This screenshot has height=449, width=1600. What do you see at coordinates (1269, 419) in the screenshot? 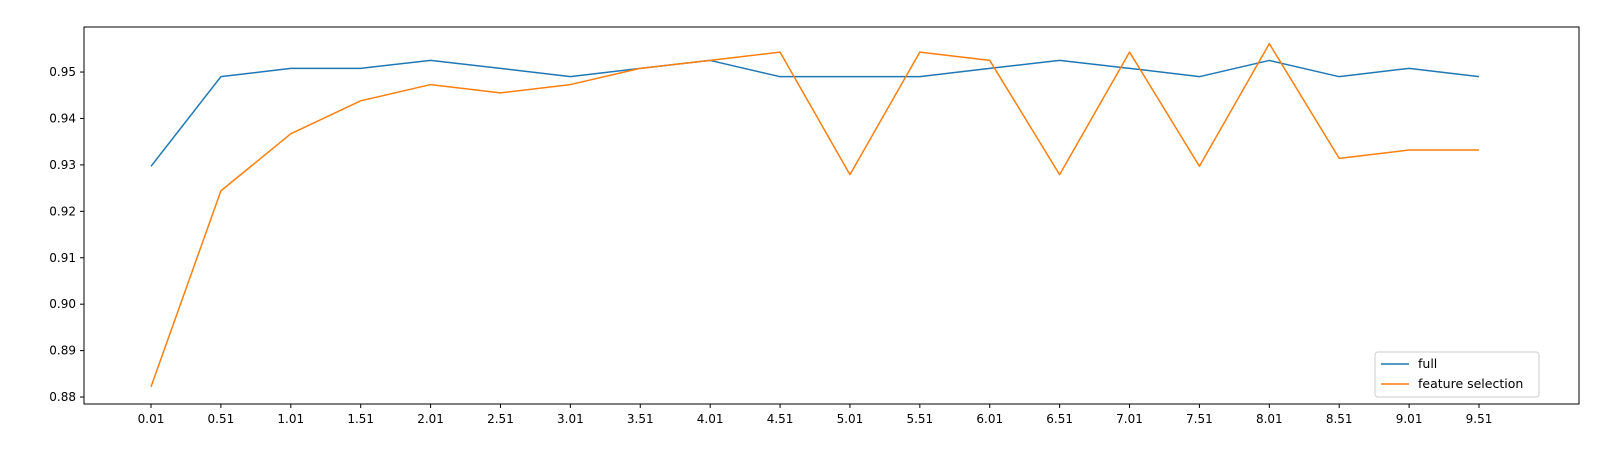
I see `x-tick-label: 8.01` at bounding box center [1269, 419].